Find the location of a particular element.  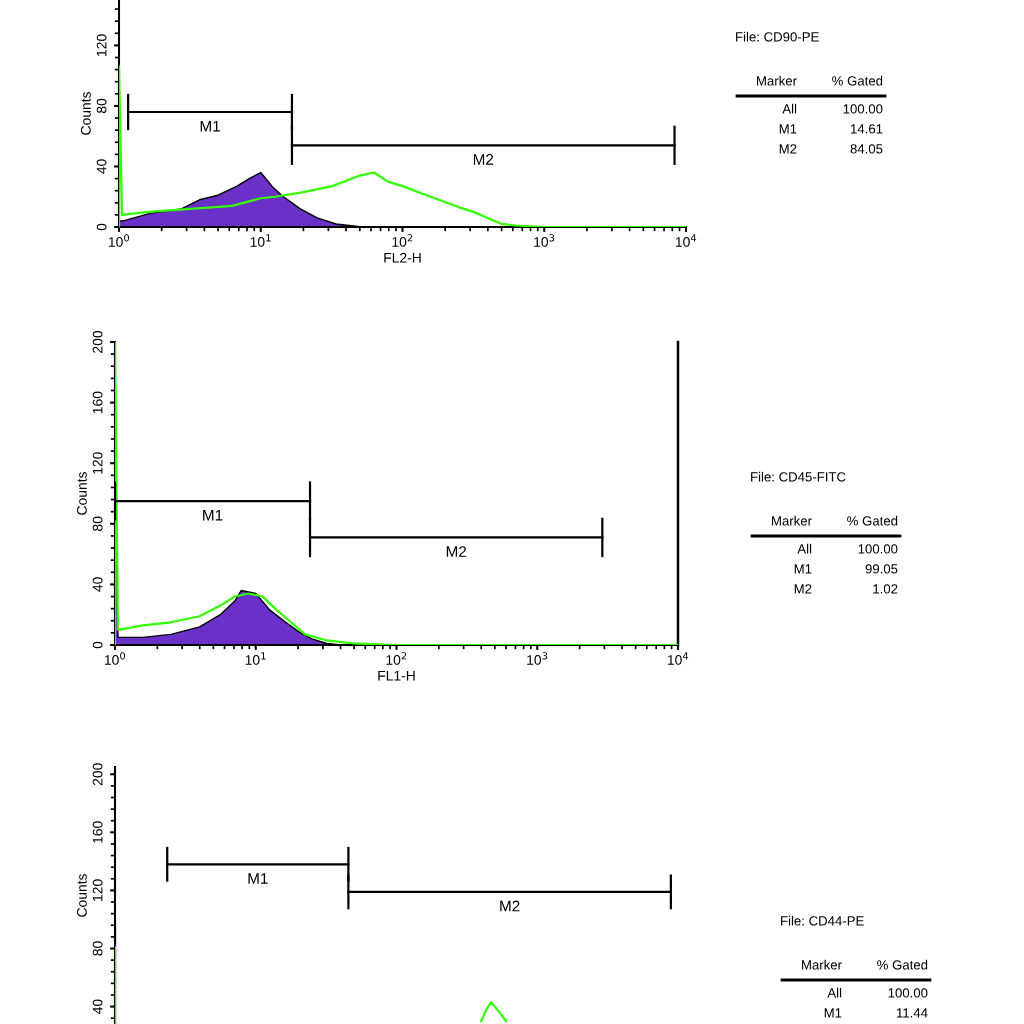

text: 14.61 is located at coordinates (866, 129).